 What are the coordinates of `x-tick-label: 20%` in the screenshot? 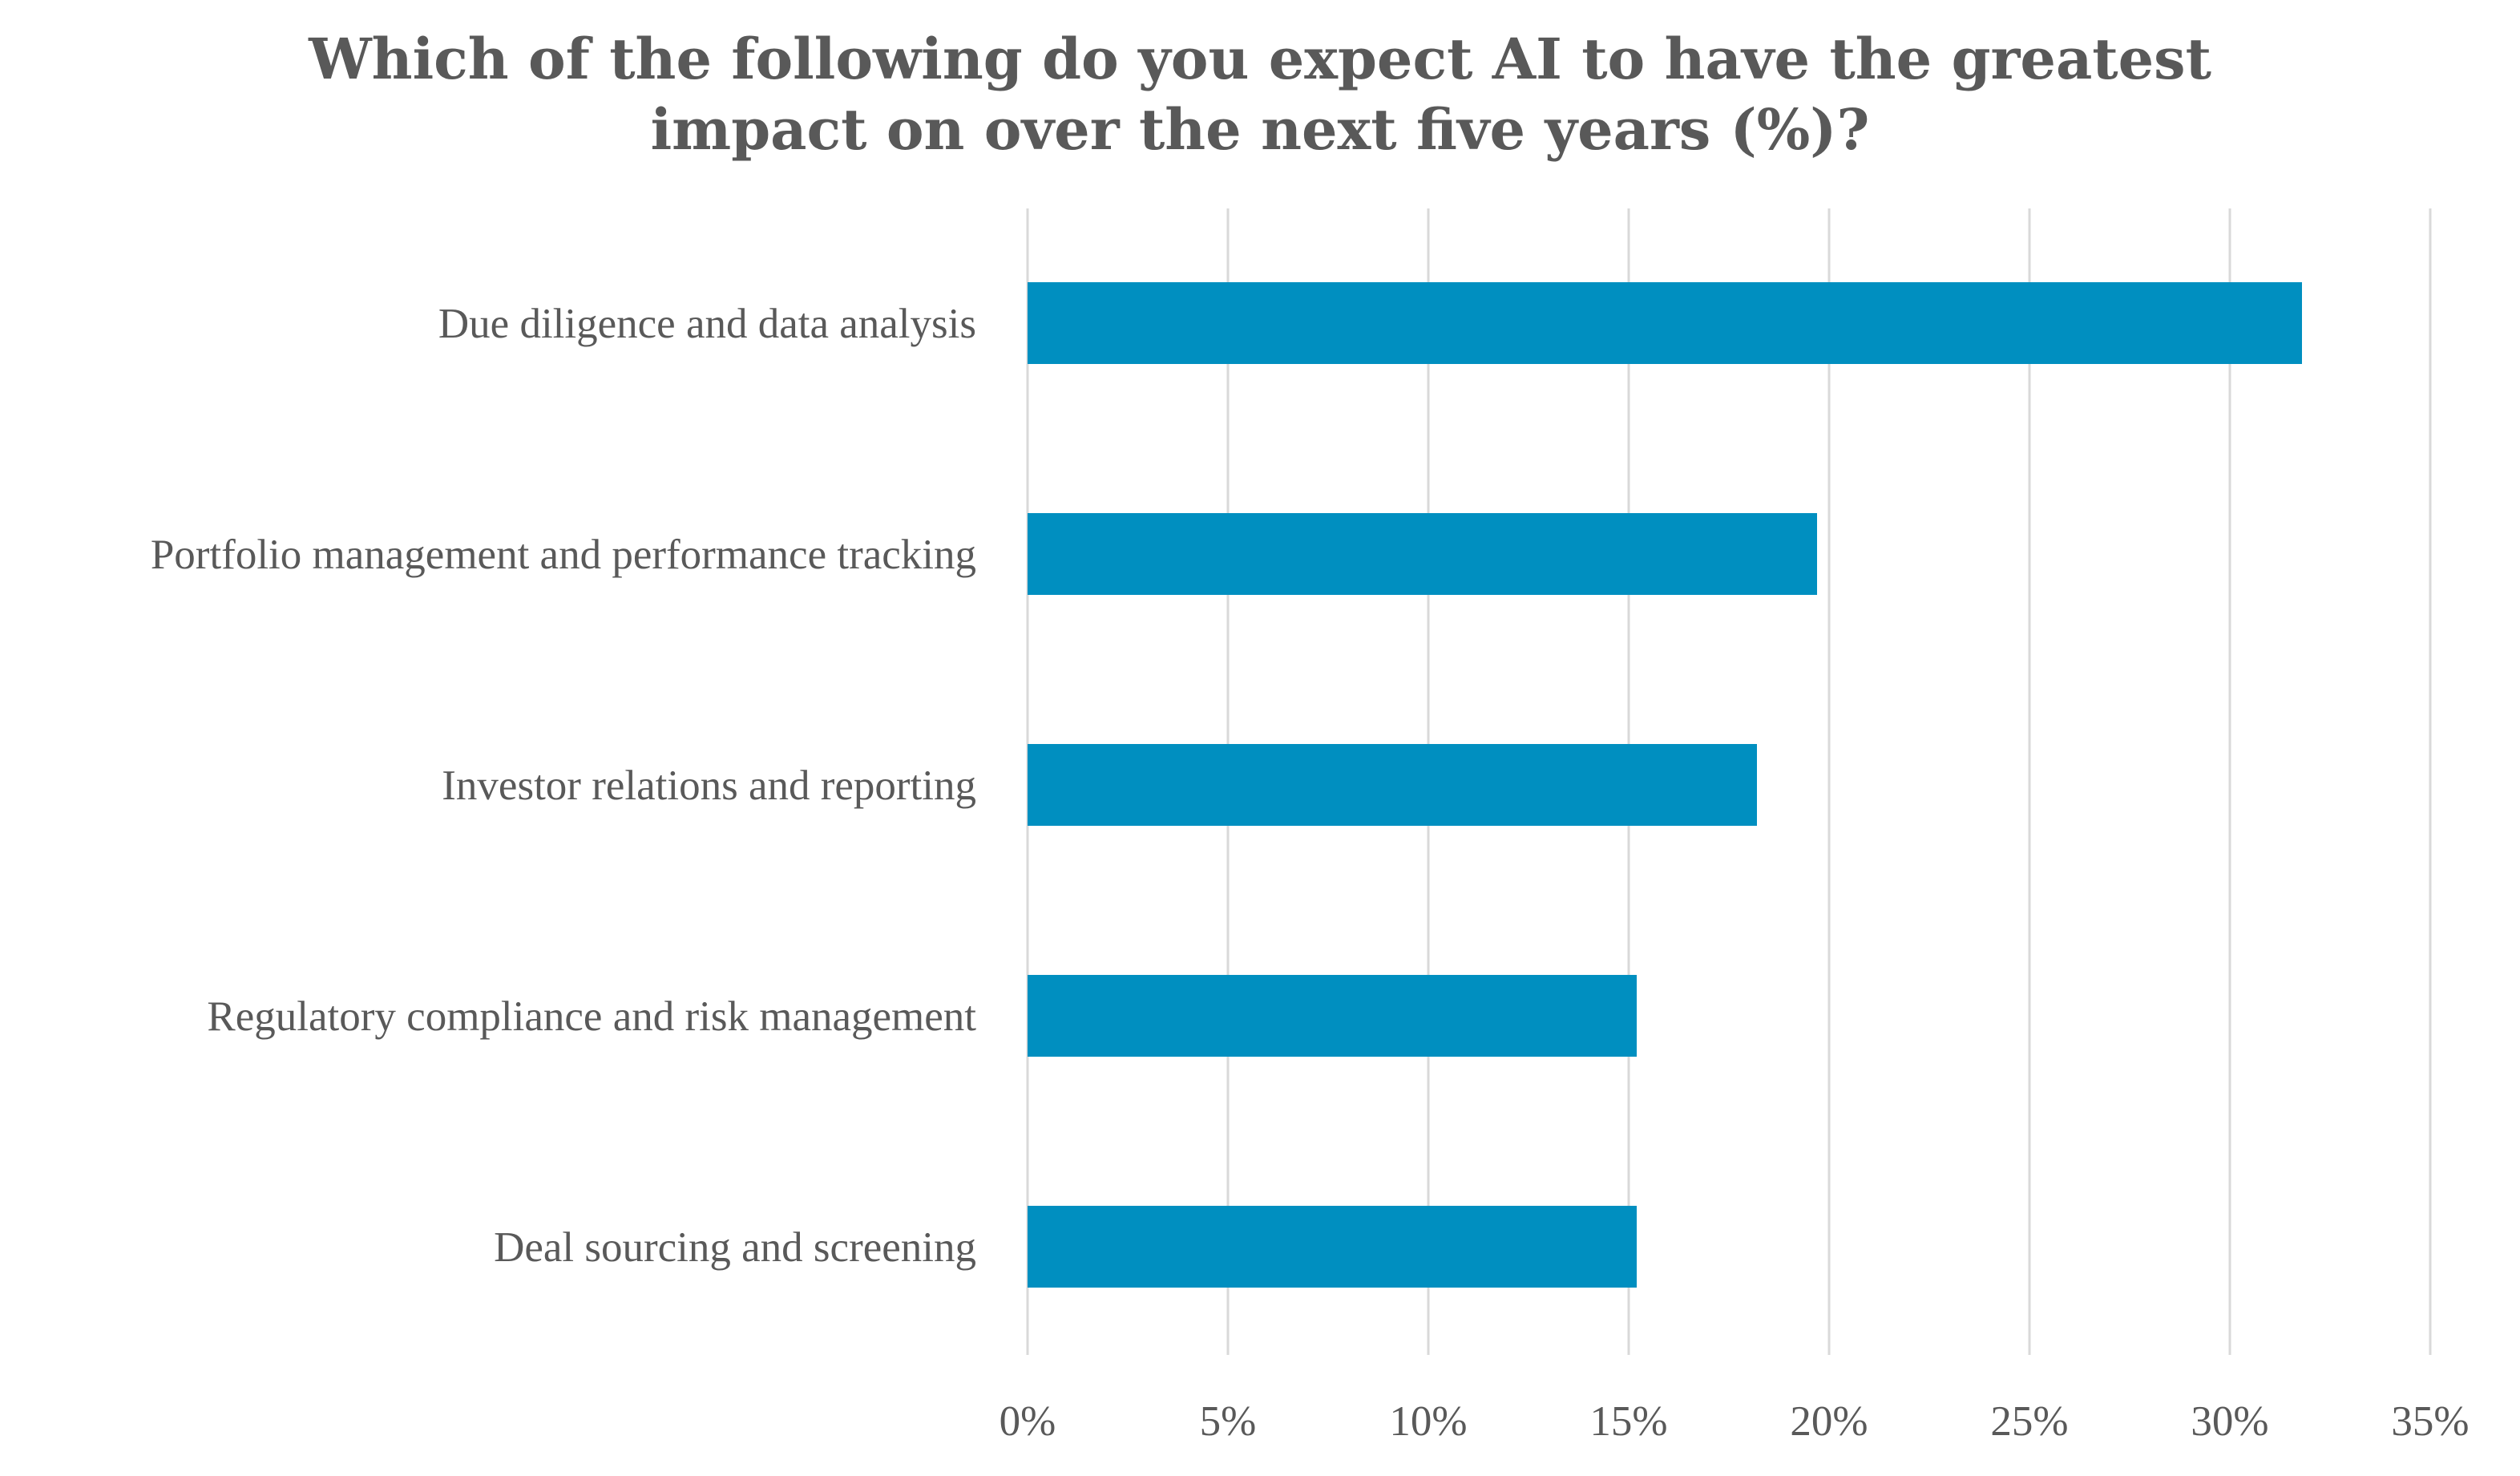 It's located at (1829, 1421).